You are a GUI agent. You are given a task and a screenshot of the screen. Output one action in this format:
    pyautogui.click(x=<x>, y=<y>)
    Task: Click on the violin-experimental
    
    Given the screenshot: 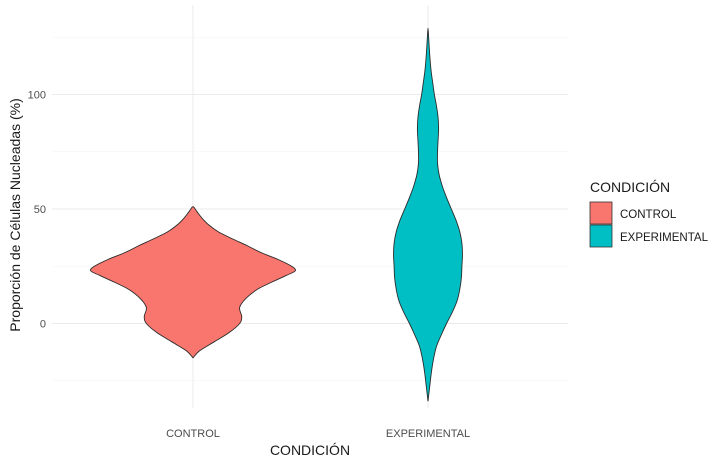 What is the action you would take?
    pyautogui.click(x=428, y=214)
    